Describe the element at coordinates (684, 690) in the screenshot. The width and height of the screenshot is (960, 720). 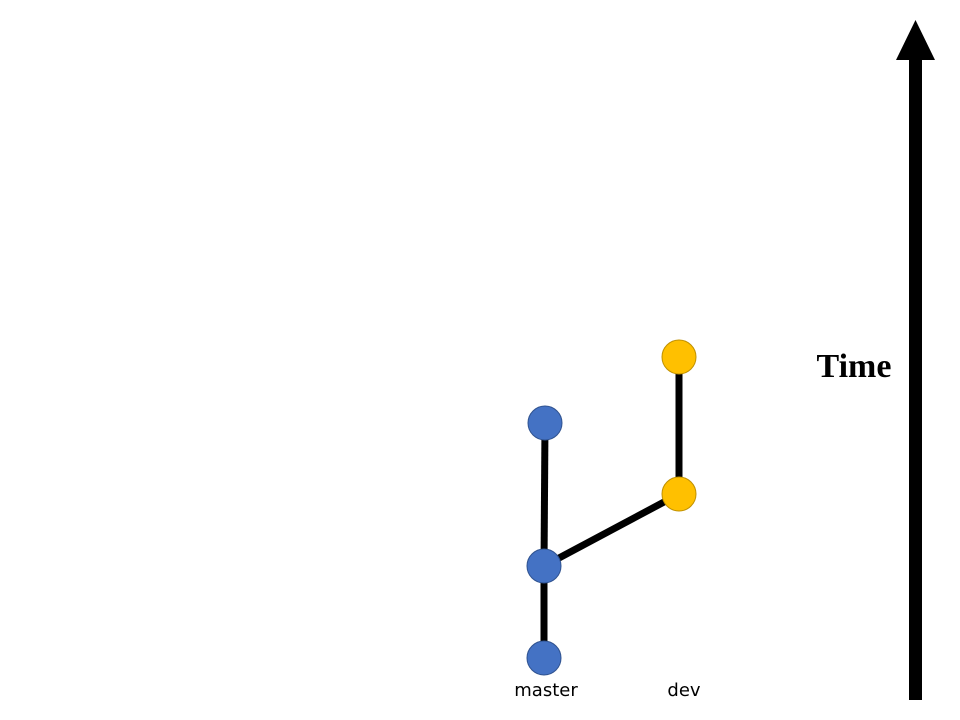
I see `branch-label-dev: dev` at that location.